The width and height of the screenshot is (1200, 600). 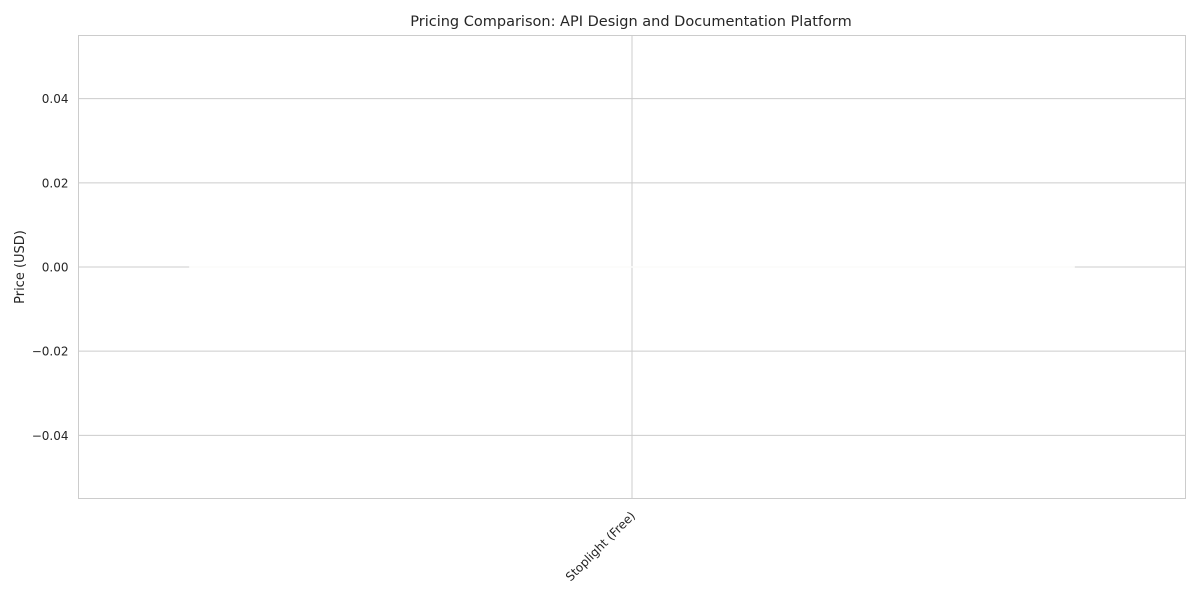 I want to click on y-tick-label: 0.02, so click(x=55, y=183).